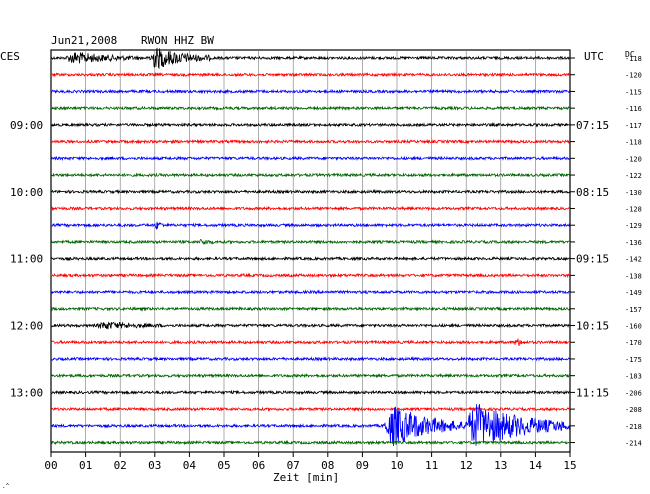  Describe the element at coordinates (633, 293) in the screenshot. I see `dc-offset-label: -149` at that location.